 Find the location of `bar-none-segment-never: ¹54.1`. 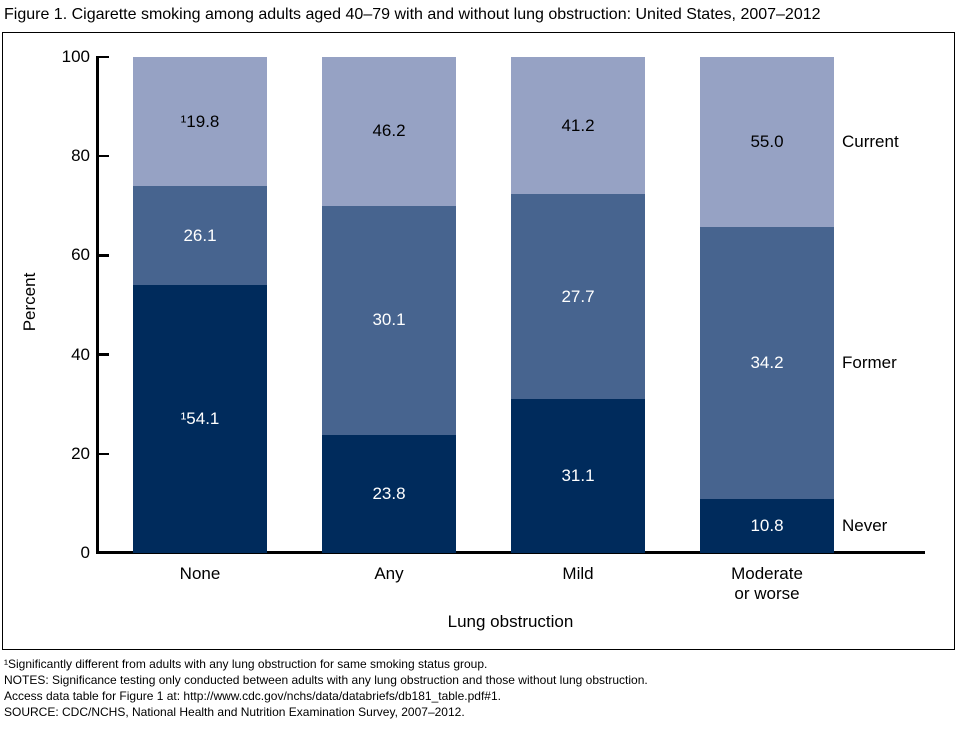

bar-none-segment-never: ¹54.1 is located at coordinates (200, 418).